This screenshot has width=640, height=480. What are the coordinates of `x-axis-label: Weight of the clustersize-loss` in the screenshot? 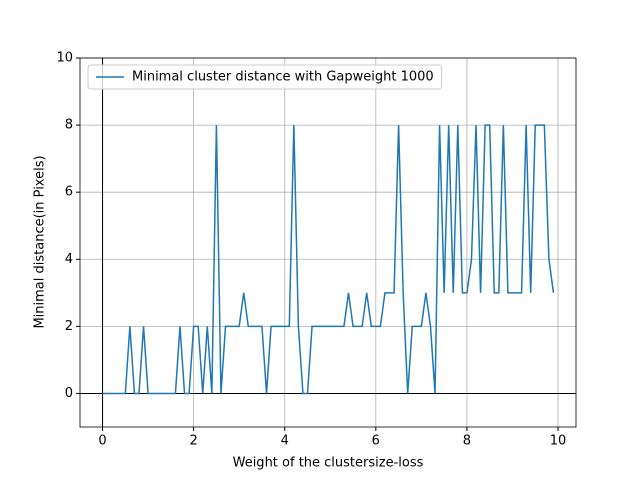 It's located at (328, 463).